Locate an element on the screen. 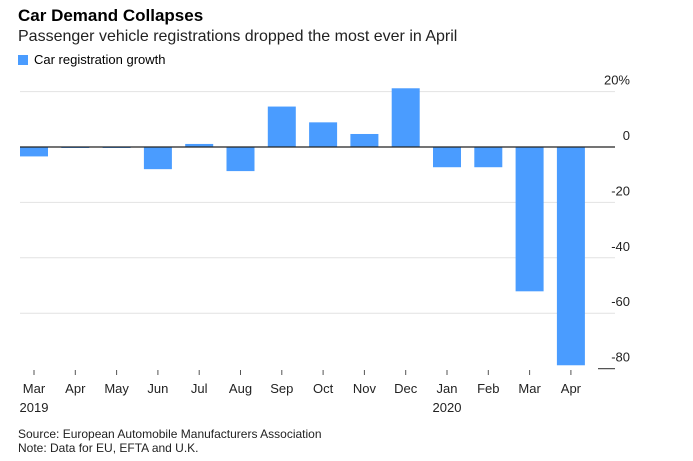  y-tick-label: 0 is located at coordinates (626, 135).